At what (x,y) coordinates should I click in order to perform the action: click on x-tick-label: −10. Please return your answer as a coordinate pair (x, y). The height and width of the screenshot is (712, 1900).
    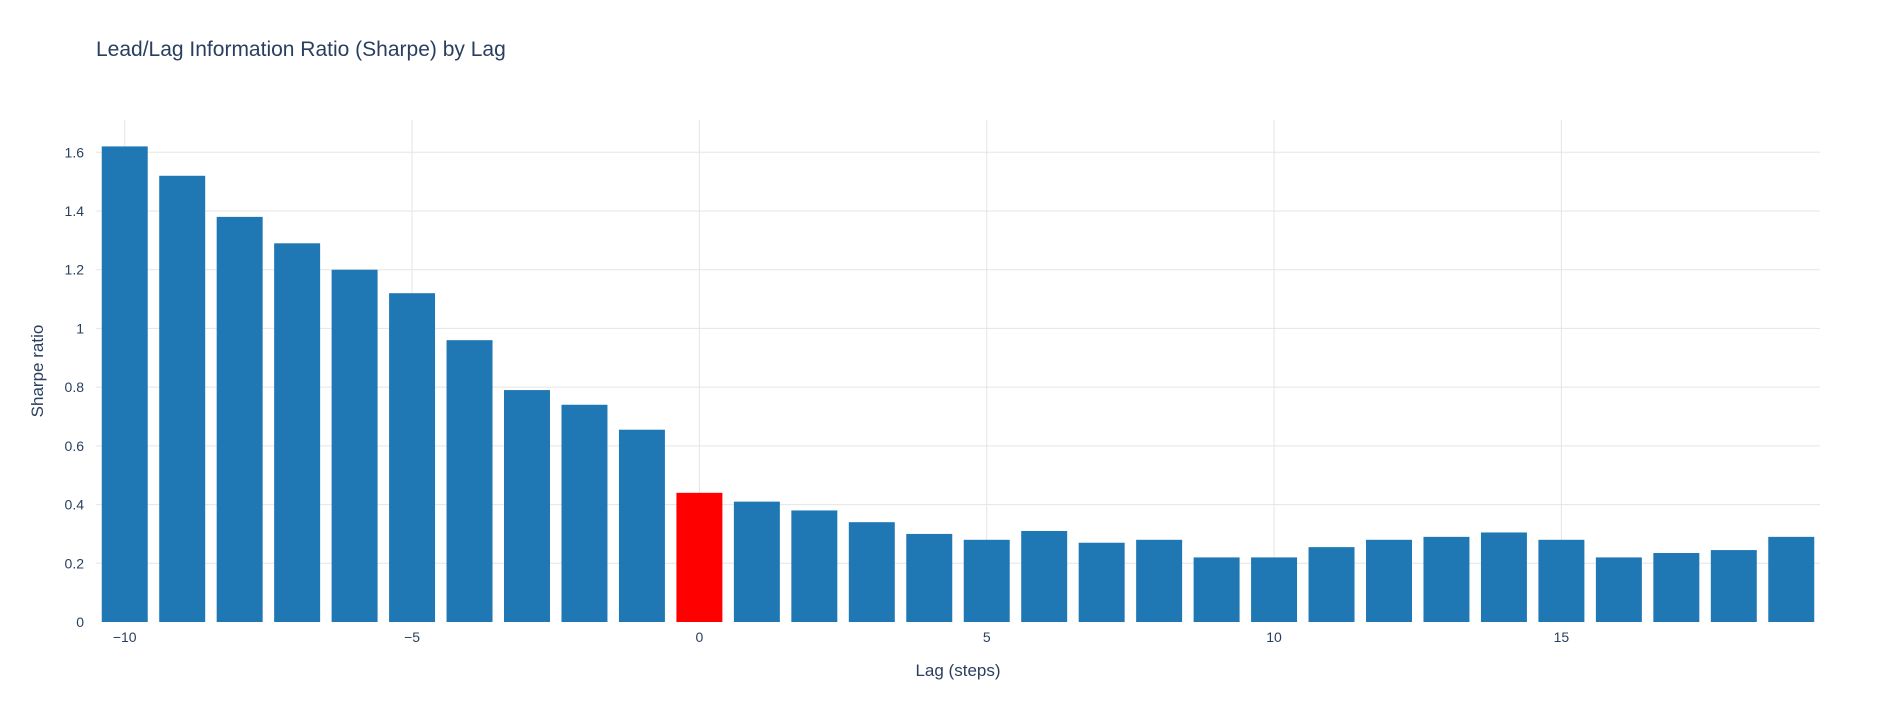
    Looking at the image, I should click on (125, 637).